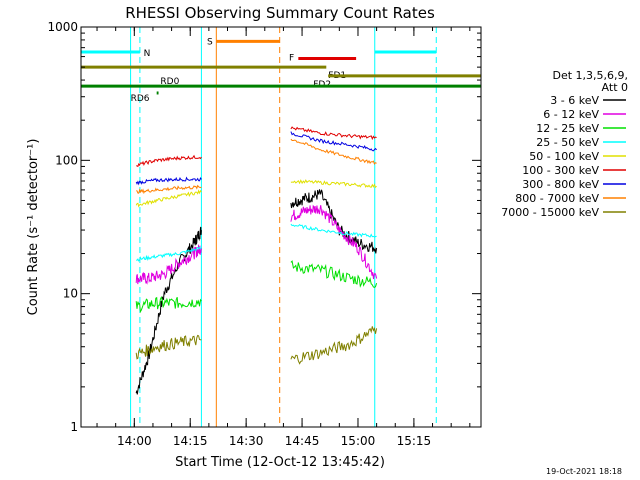 This screenshot has height=480, width=640. I want to click on legend-label-8: 7000 - 15000 keV, so click(550, 212).